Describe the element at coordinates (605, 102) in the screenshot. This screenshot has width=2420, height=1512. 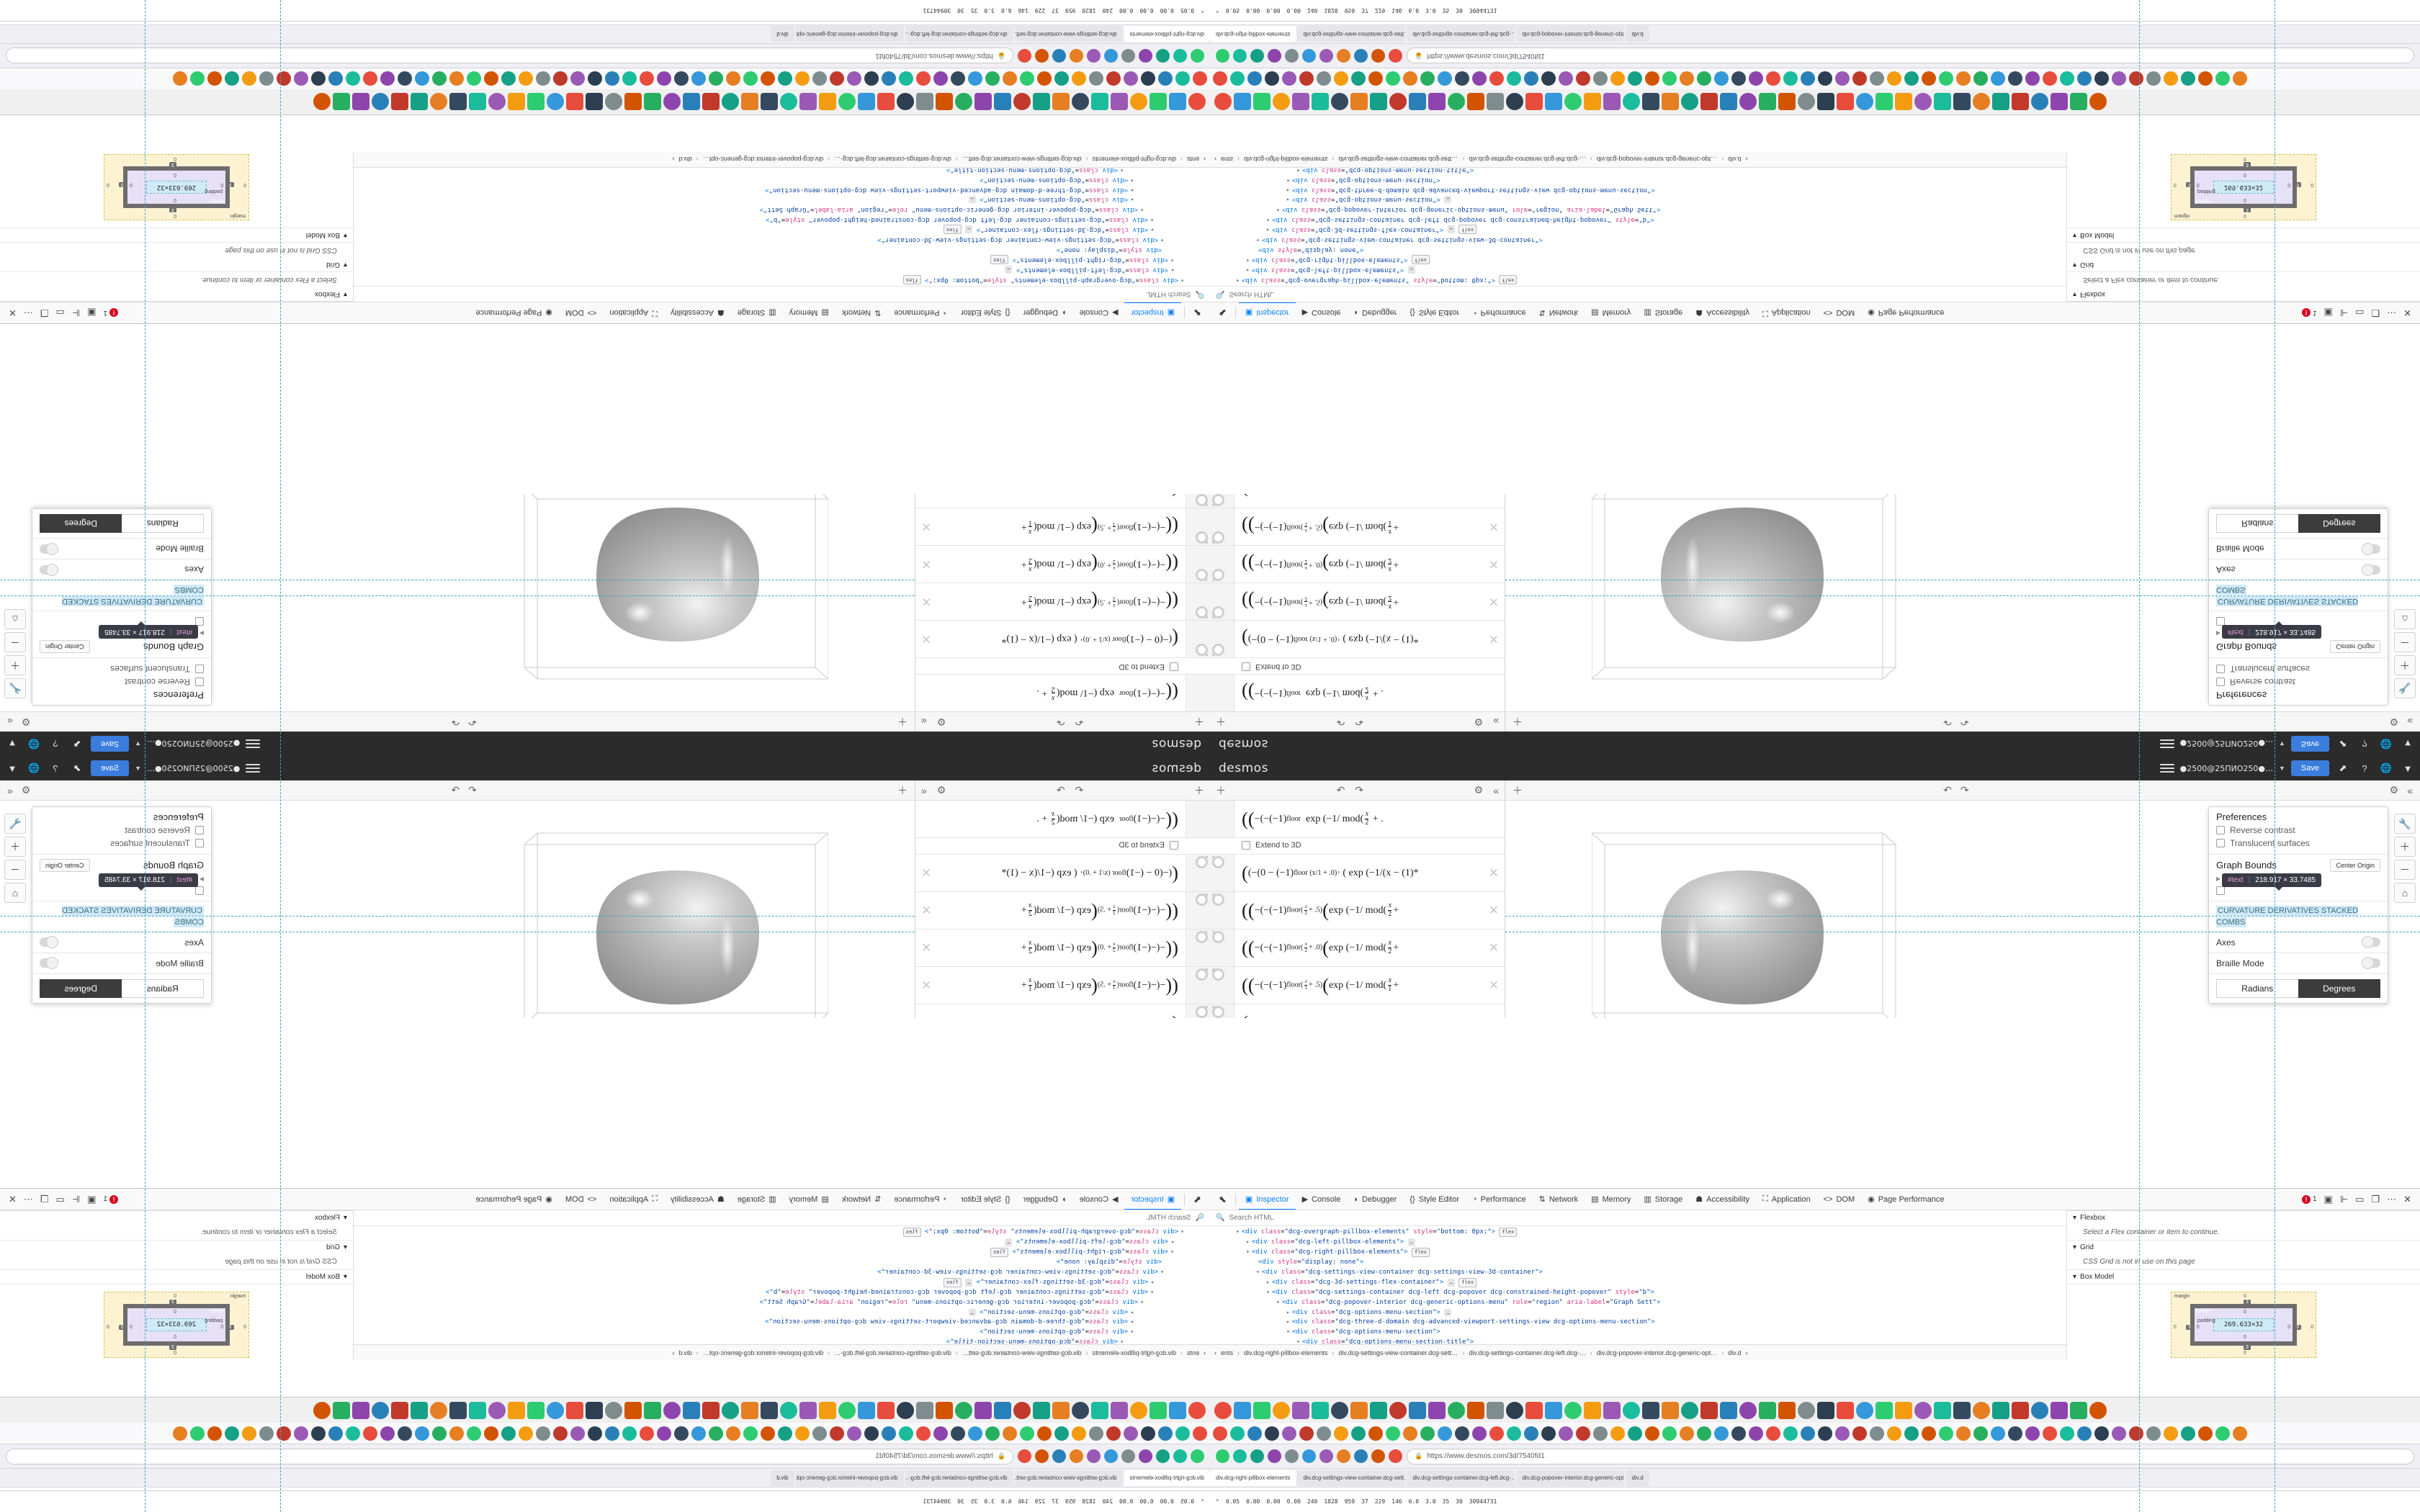
I see `os-taskbar` at that location.